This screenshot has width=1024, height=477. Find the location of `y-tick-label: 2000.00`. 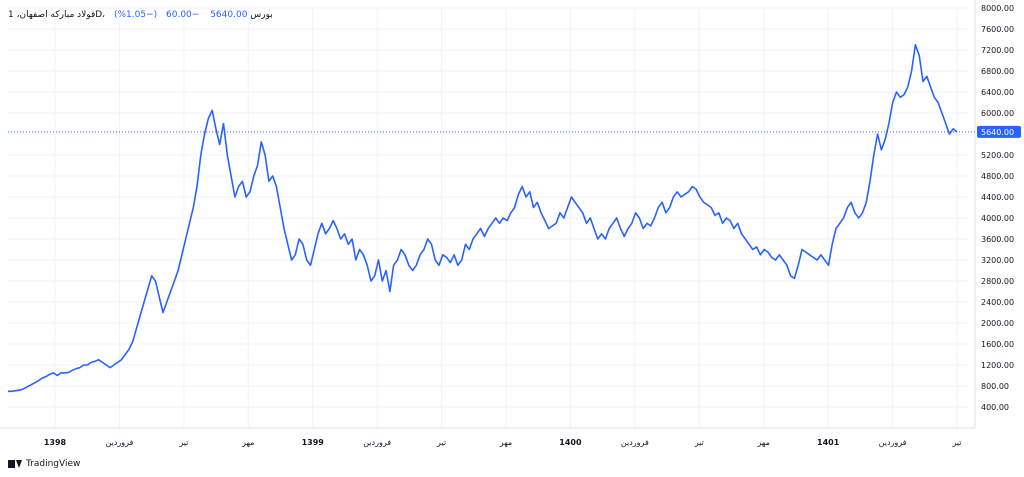

y-tick-label: 2000.00 is located at coordinates (997, 323).